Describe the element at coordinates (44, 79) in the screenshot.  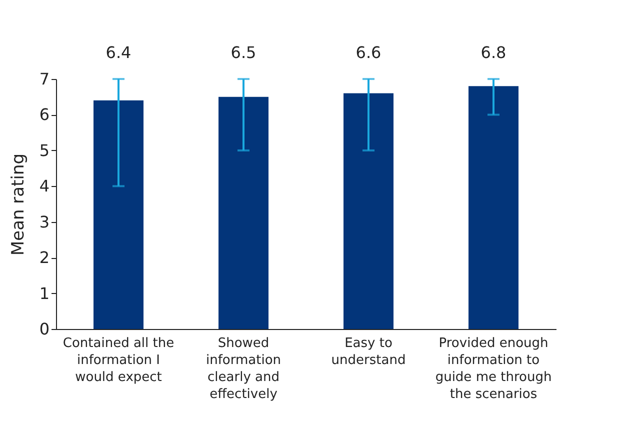
I see `y-tick-label: 7` at that location.